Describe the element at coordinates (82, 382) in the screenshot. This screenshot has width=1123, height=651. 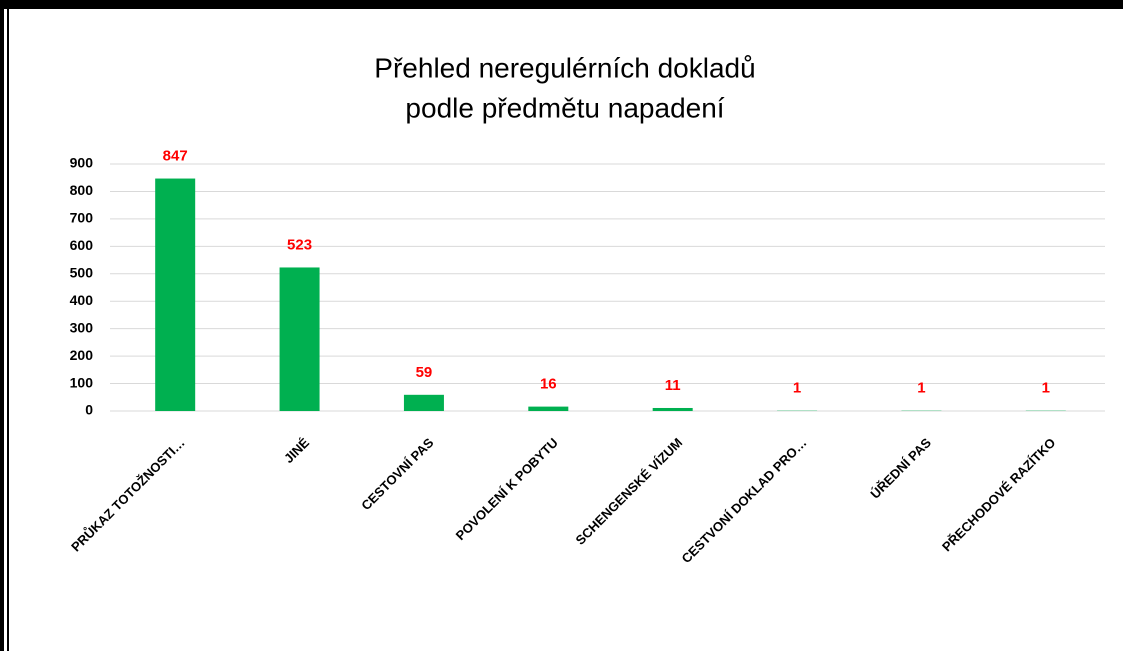
I see `y-tick-label: 100` at that location.